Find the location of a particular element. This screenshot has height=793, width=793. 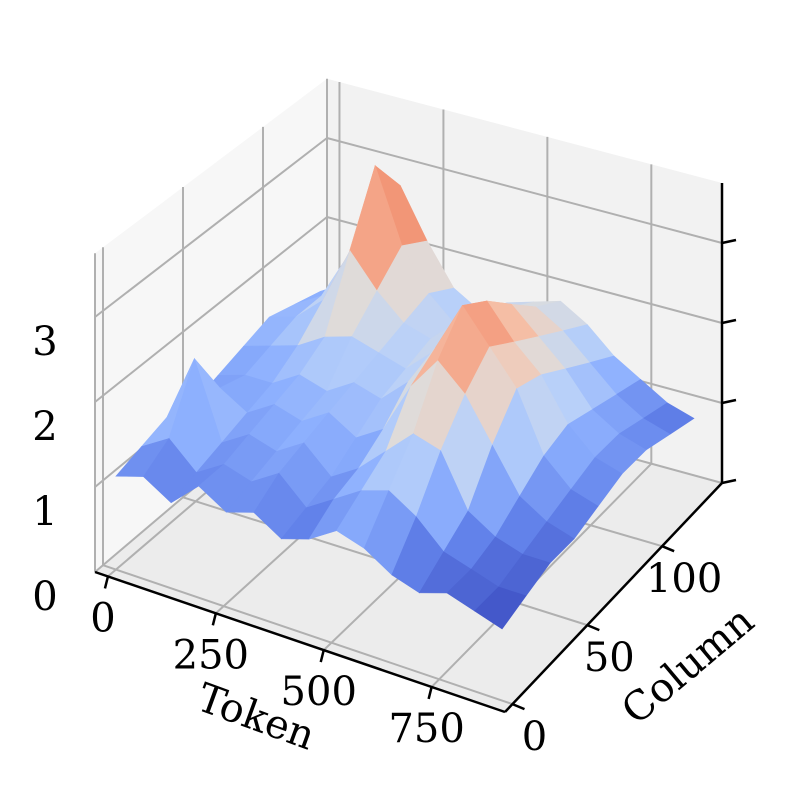

surface-cell is located at coordinates (500, 608).